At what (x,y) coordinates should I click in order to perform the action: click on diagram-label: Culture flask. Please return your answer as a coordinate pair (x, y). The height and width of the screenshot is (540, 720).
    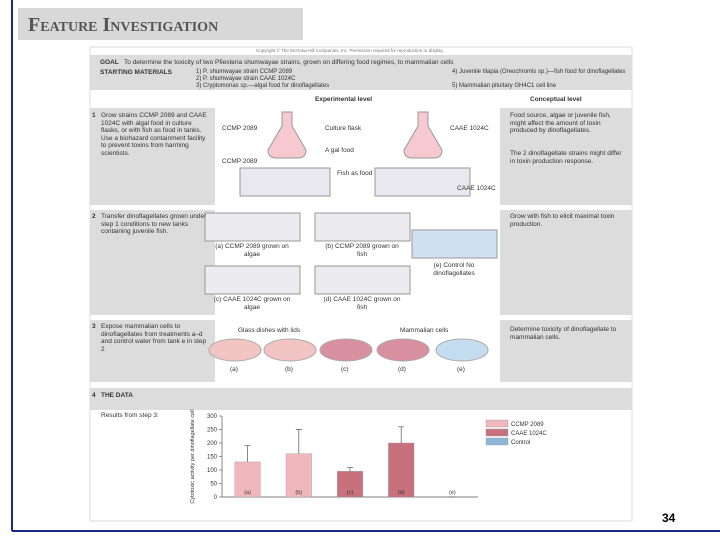
    Looking at the image, I should click on (343, 128).